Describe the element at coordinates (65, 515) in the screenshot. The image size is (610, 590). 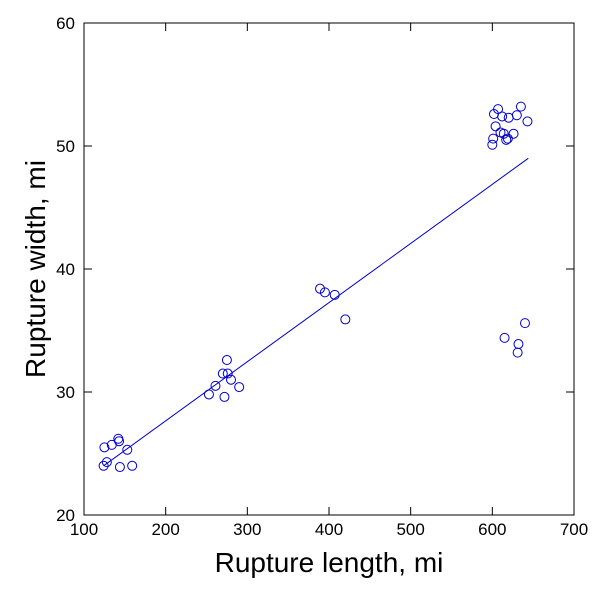
I see `y-tick-label: 20` at that location.